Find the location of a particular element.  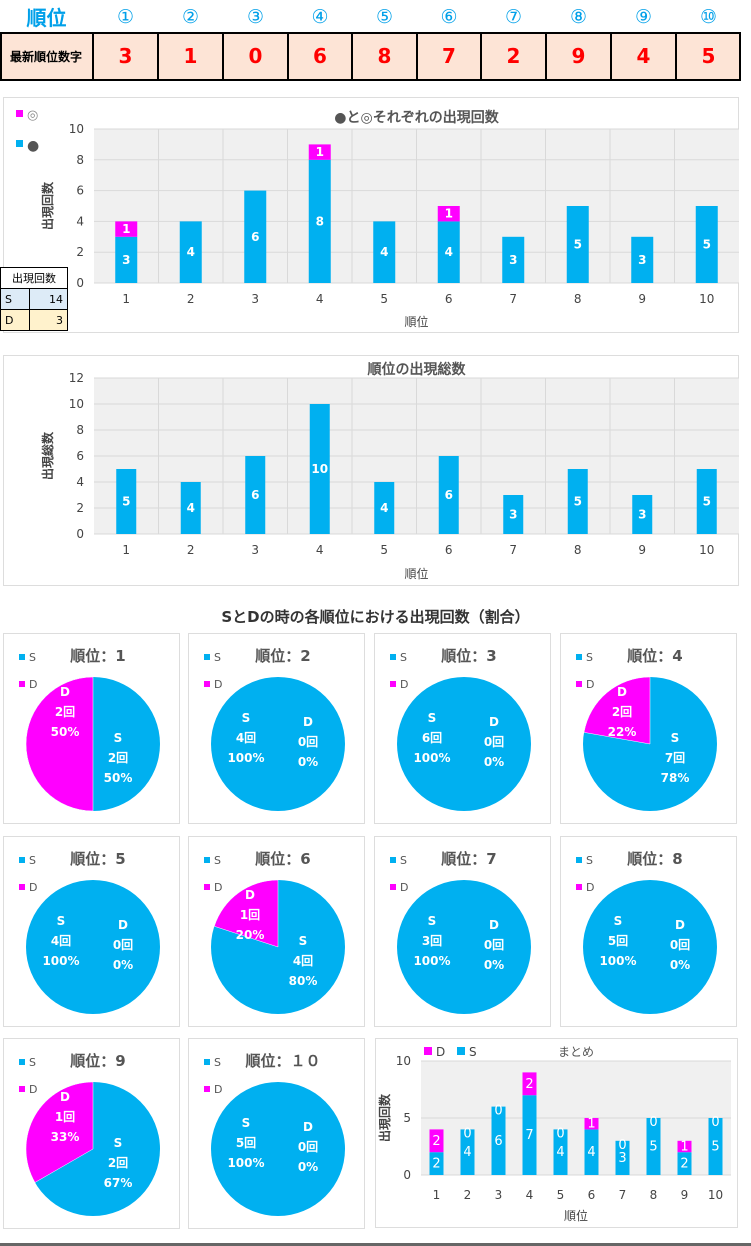

y-axis-label: 出現回数 is located at coordinates (47, 205).